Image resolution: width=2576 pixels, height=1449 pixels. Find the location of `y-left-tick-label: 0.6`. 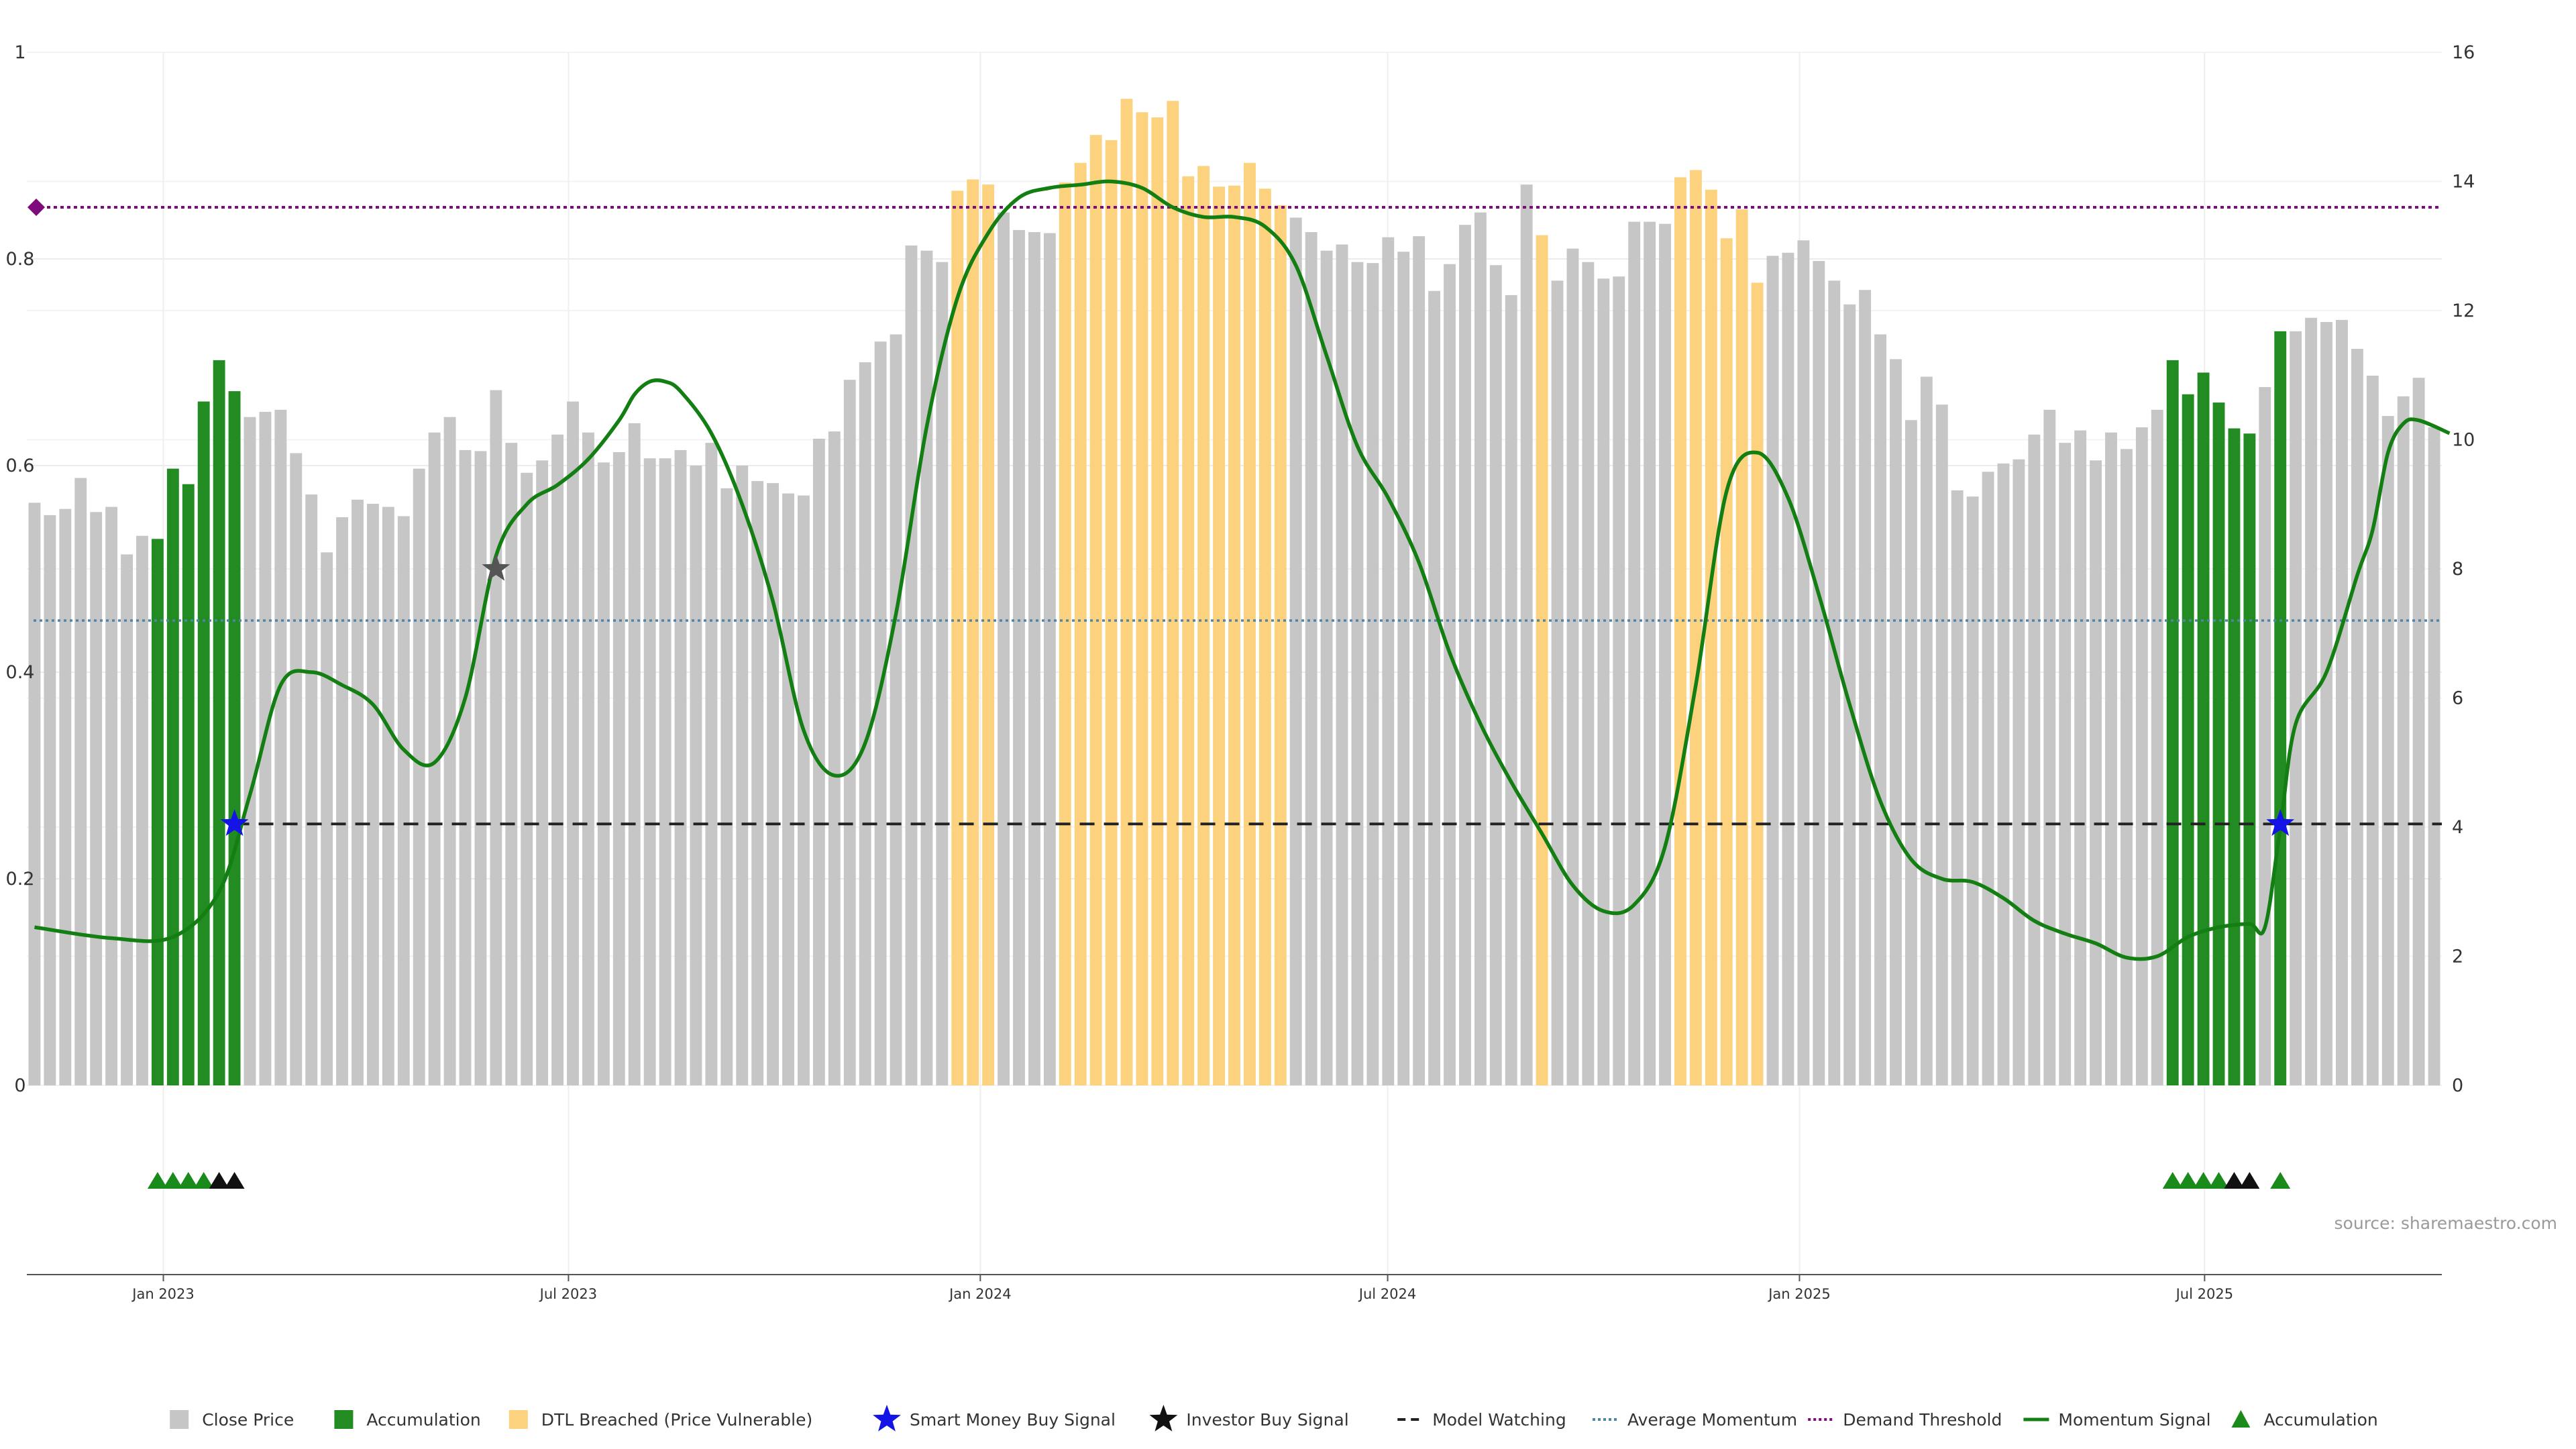

y-left-tick-label: 0.6 is located at coordinates (20, 465).